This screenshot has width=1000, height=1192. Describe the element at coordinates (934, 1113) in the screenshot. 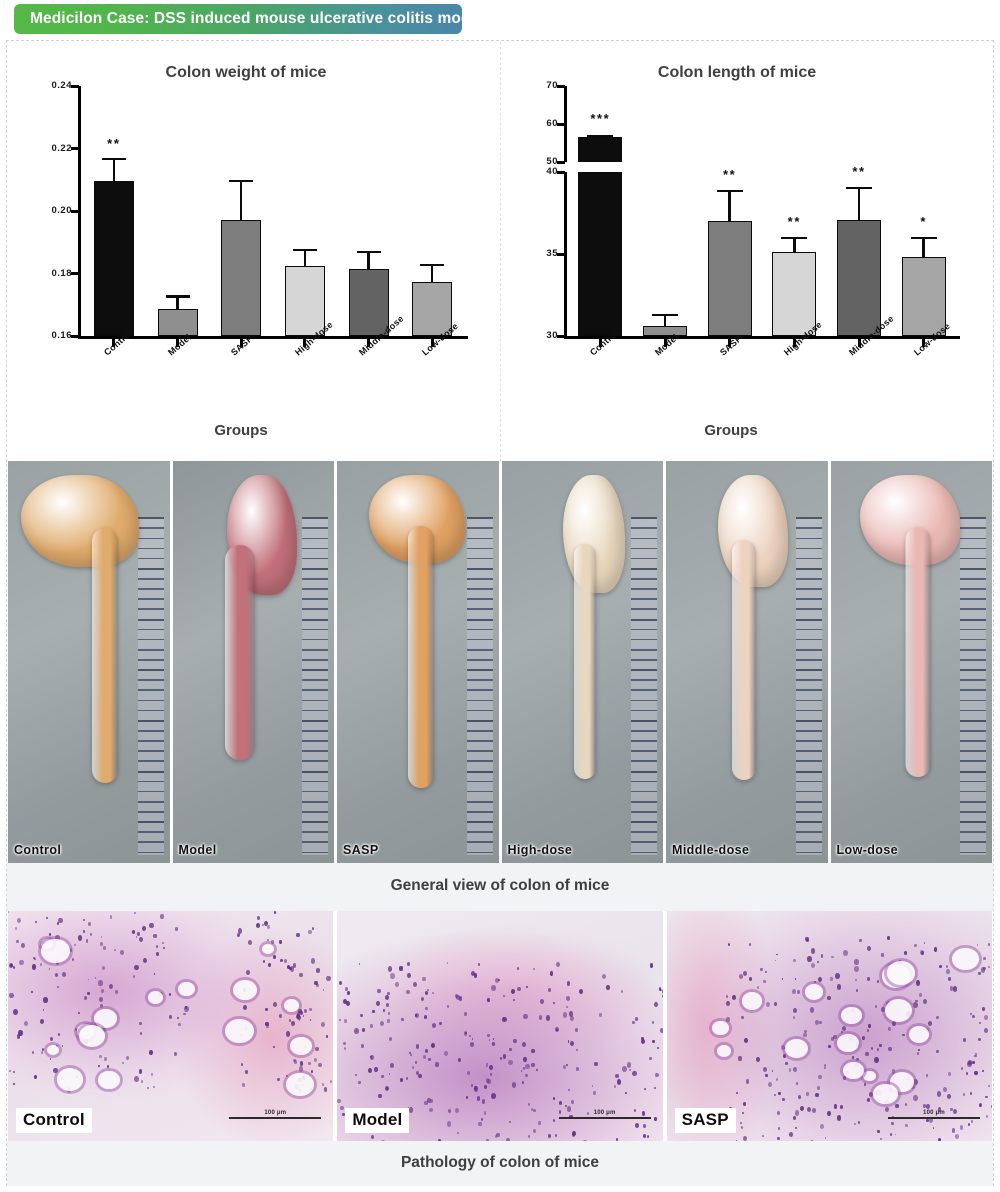

I see `scale-bar-label: 100 μm` at that location.